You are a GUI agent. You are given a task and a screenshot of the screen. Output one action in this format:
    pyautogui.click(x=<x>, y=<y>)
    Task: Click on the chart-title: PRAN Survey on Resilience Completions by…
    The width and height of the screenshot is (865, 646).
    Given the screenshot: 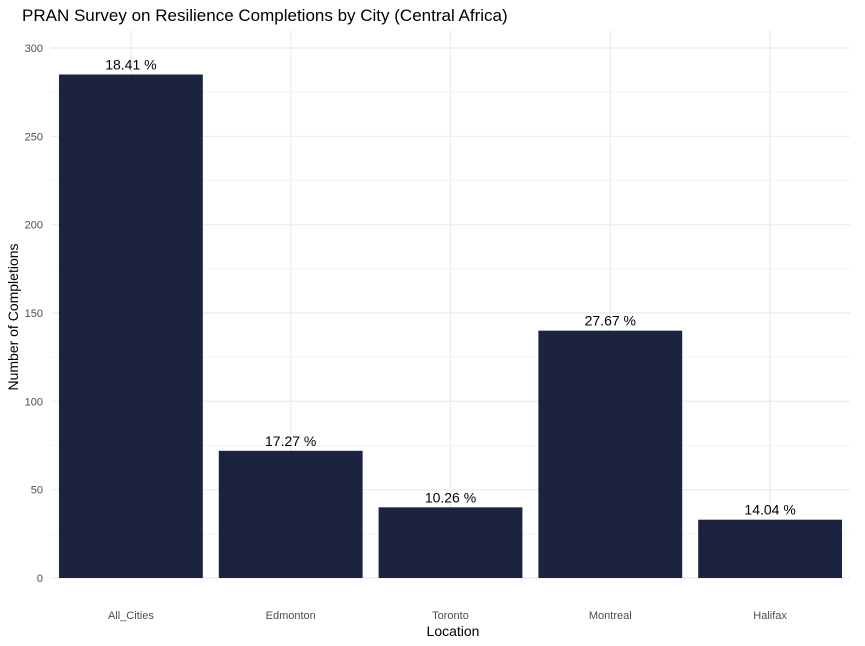 What is the action you would take?
    pyautogui.click(x=265, y=15)
    